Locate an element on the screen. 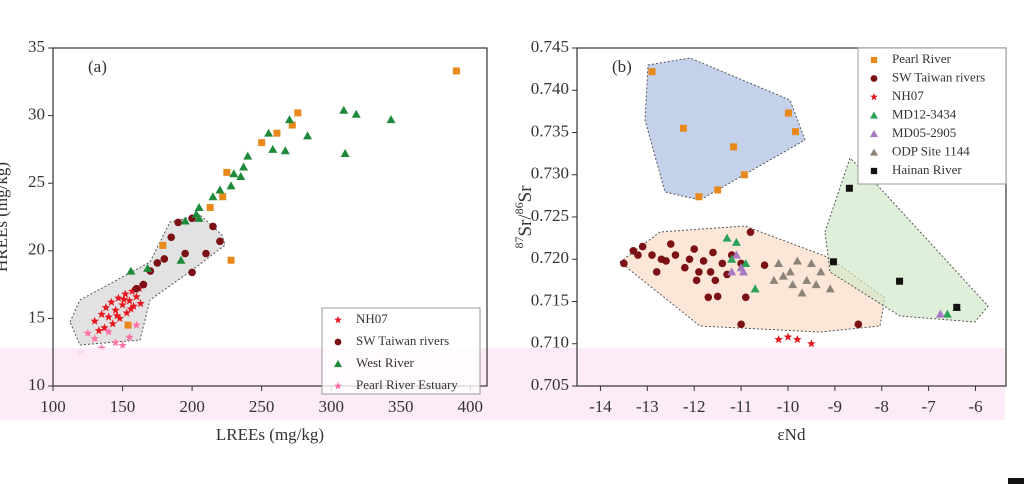  y-tick-label: 0.715 is located at coordinates (550, 299).